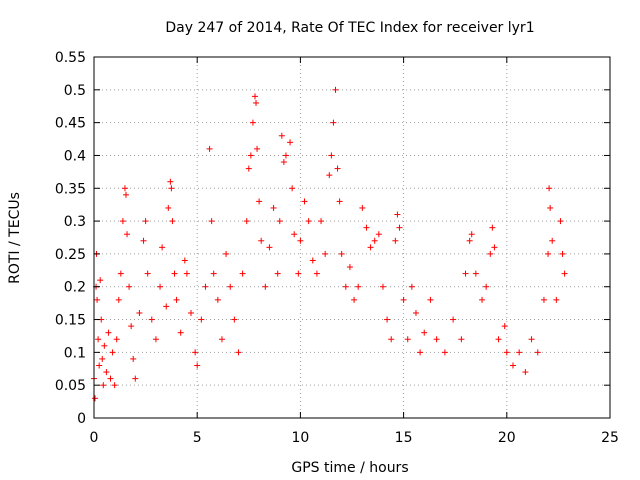 Image resolution: width=640 pixels, height=480 pixels. I want to click on y-tick-label: 0, so click(81, 419).